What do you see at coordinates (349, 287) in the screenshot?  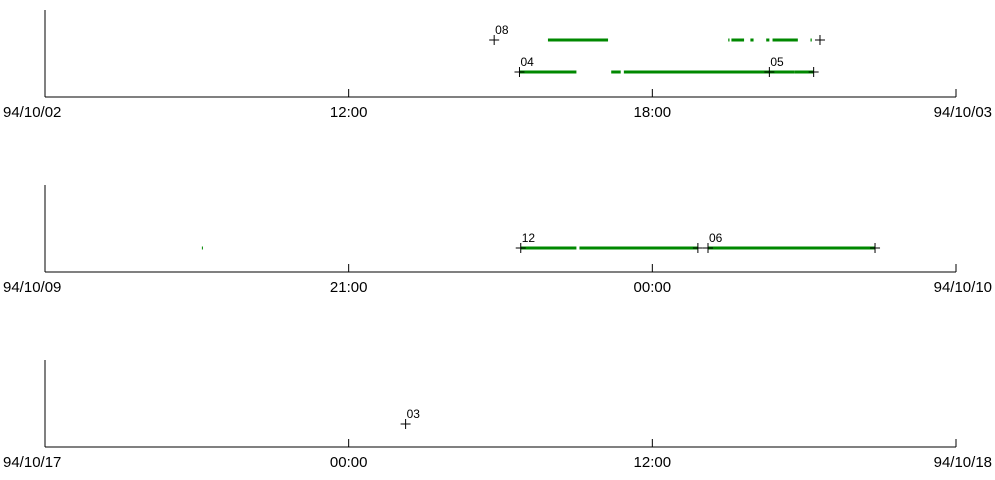 I see `x-tick-label: 21:00` at bounding box center [349, 287].